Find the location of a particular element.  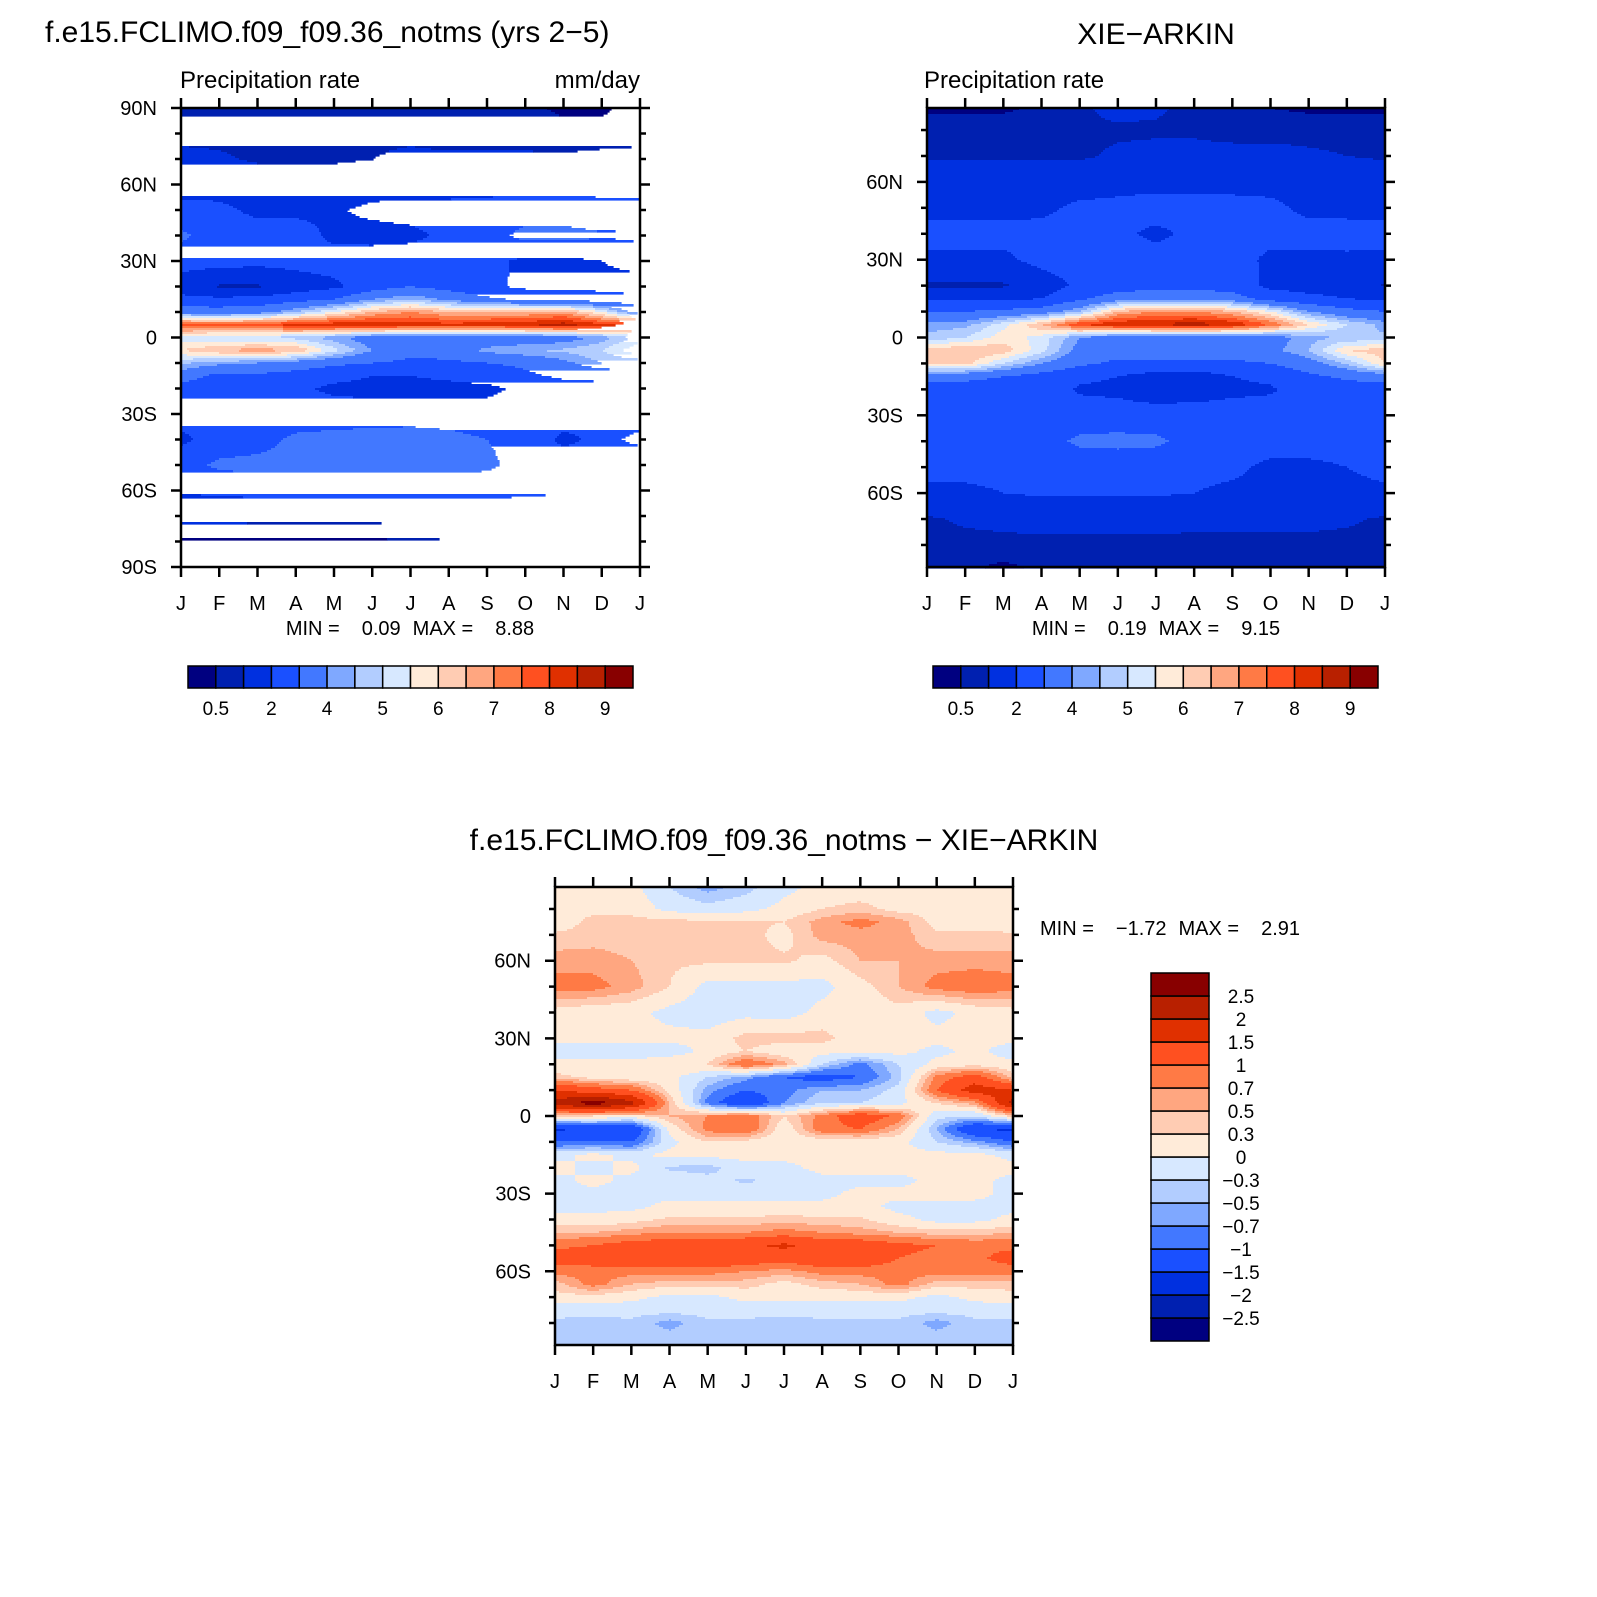

contour-field is located at coordinates (784, 1116).